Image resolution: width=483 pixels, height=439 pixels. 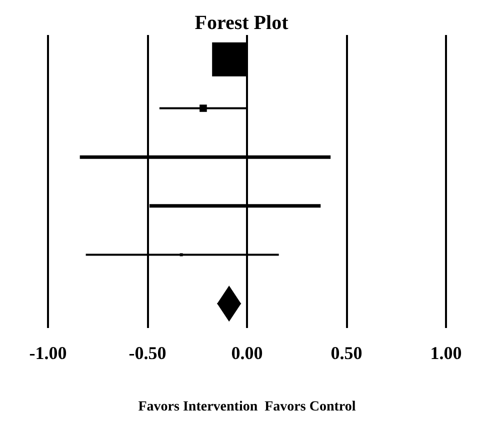 I want to click on x-tick-label: 0.50, so click(x=346, y=353).